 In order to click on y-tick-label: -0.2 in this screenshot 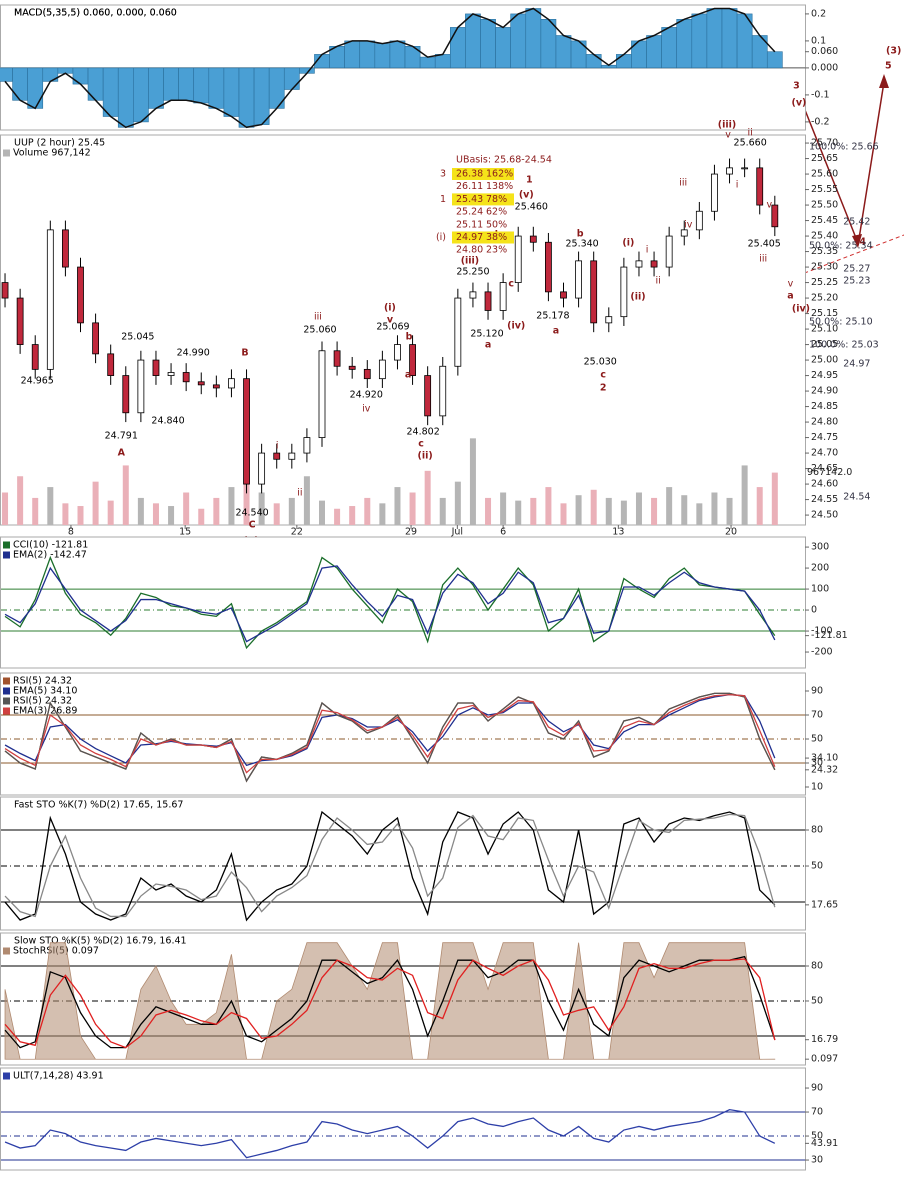, I will do `click(820, 121)`.